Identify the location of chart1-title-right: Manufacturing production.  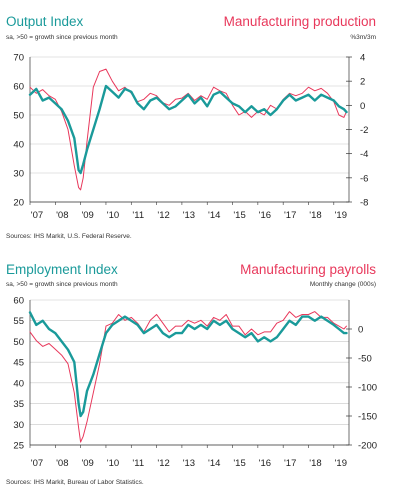
(300, 21).